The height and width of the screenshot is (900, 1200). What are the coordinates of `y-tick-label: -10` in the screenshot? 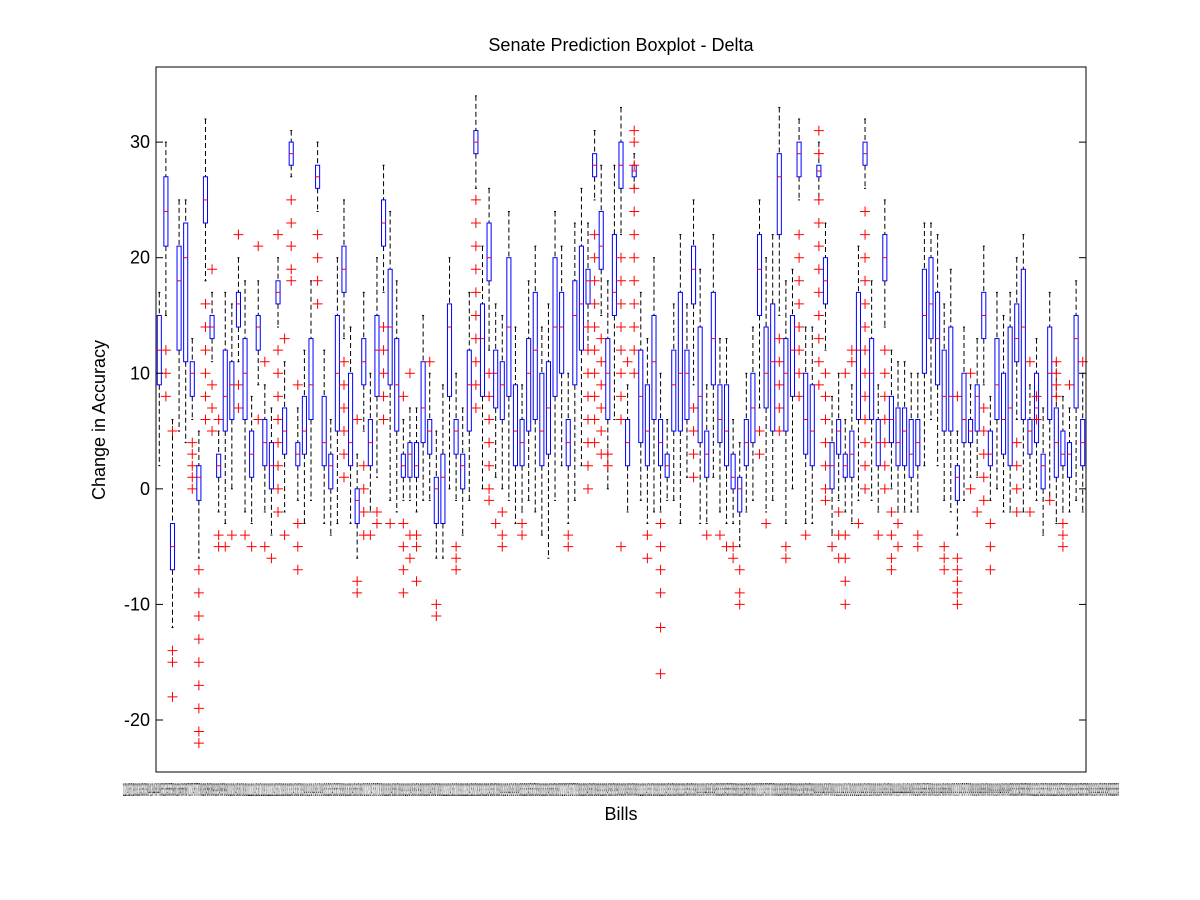 It's located at (137, 604).